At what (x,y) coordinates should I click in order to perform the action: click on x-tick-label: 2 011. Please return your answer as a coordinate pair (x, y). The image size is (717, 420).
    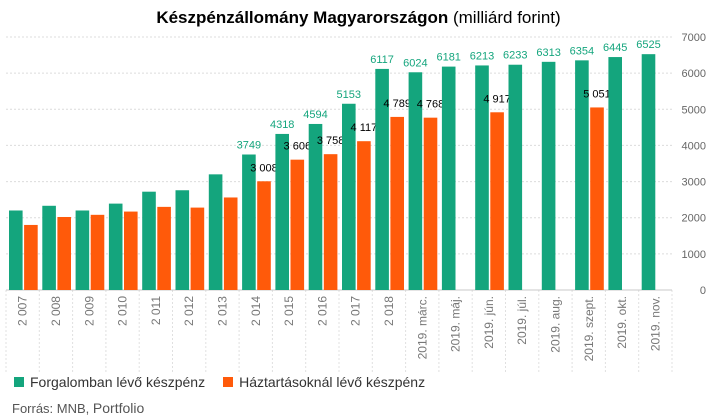
    Looking at the image, I should click on (156, 310).